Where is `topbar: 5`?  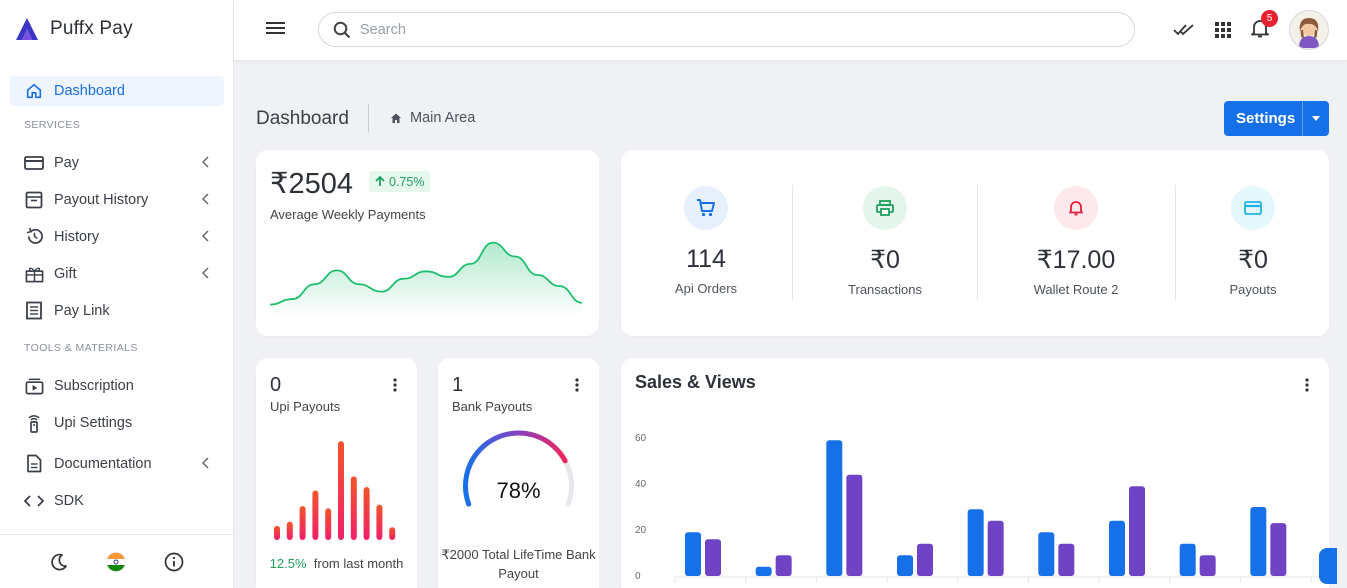 topbar: 5 is located at coordinates (790, 30).